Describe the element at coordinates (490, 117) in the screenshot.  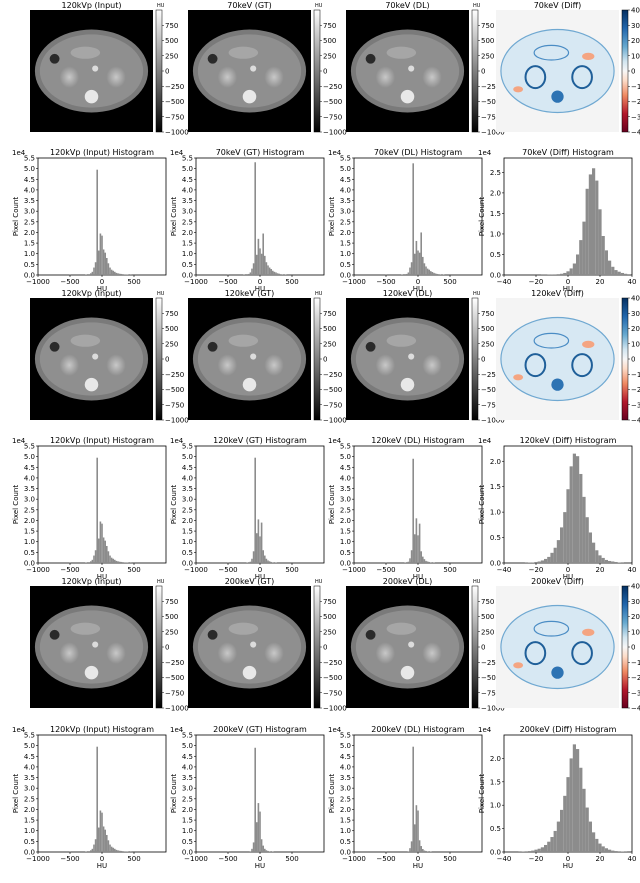
I see `colorbar-tick-label: −750` at that location.